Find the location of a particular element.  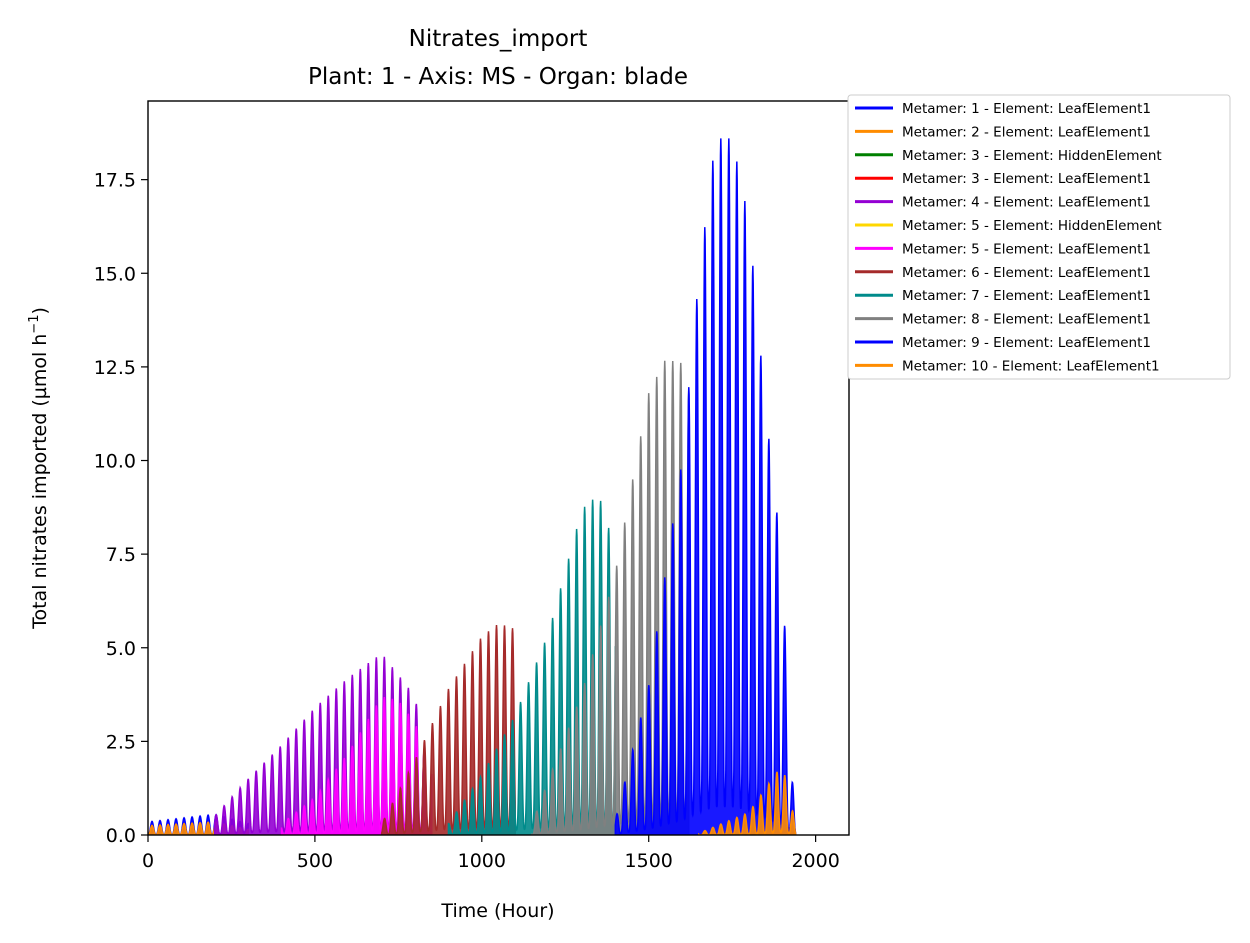

y-axis-label: Total nitrates imported (µmol h−1) is located at coordinates (39, 468).